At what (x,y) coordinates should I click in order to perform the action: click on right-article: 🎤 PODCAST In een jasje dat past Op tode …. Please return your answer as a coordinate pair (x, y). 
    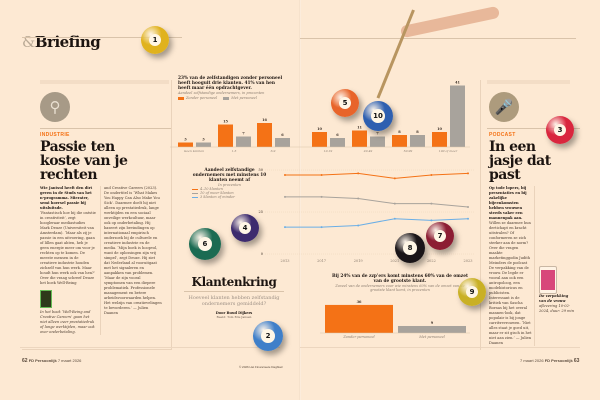
    Looking at the image, I should click on (530, 215).